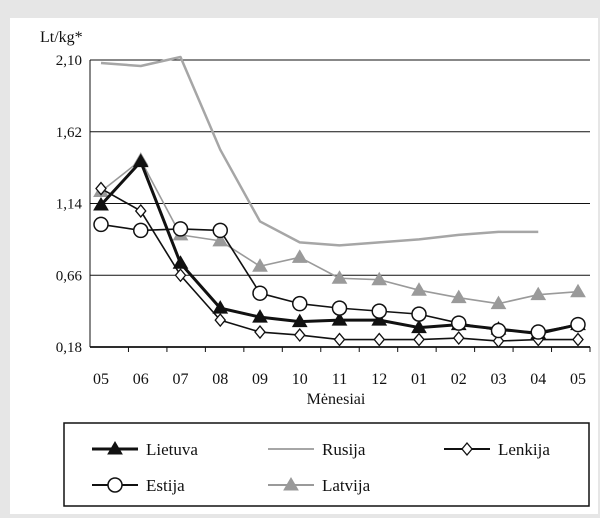  What do you see at coordinates (317, 449) in the screenshot?
I see `legend-item-rusija: Rusija` at bounding box center [317, 449].